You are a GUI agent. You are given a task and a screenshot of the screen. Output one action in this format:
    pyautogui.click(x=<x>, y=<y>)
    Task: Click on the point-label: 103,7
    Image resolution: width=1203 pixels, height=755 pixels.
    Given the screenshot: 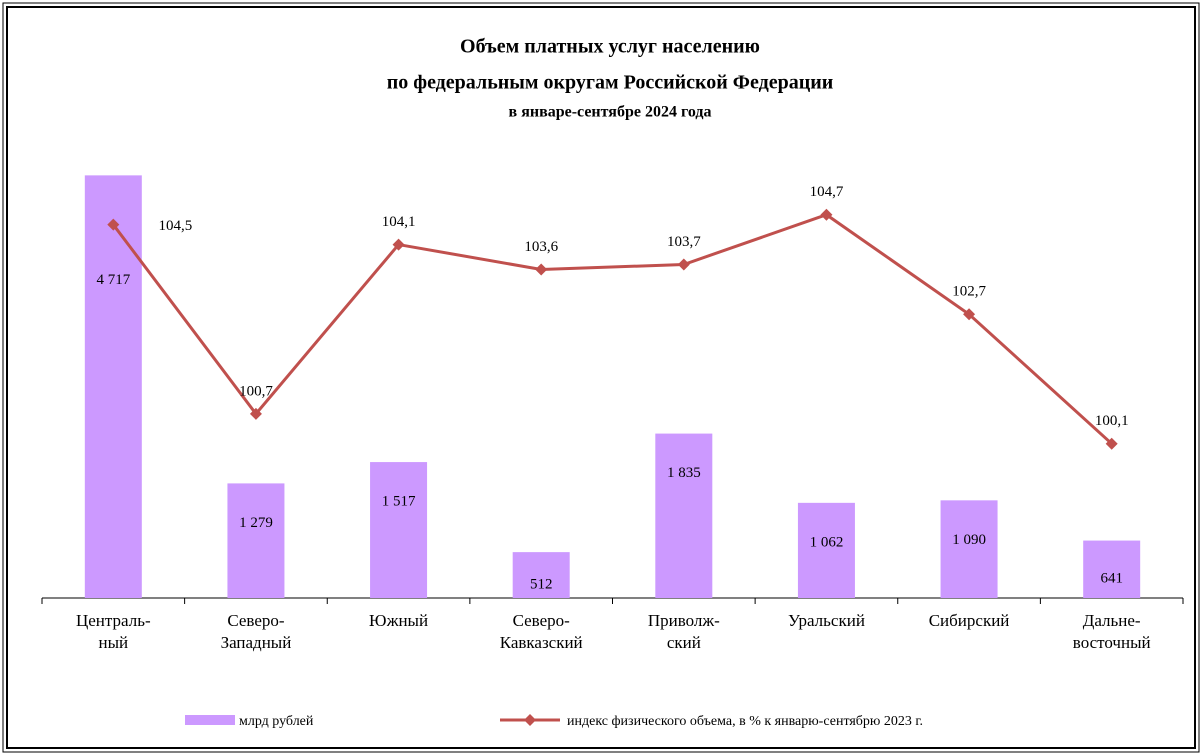 What is the action you would take?
    pyautogui.click(x=684, y=242)
    